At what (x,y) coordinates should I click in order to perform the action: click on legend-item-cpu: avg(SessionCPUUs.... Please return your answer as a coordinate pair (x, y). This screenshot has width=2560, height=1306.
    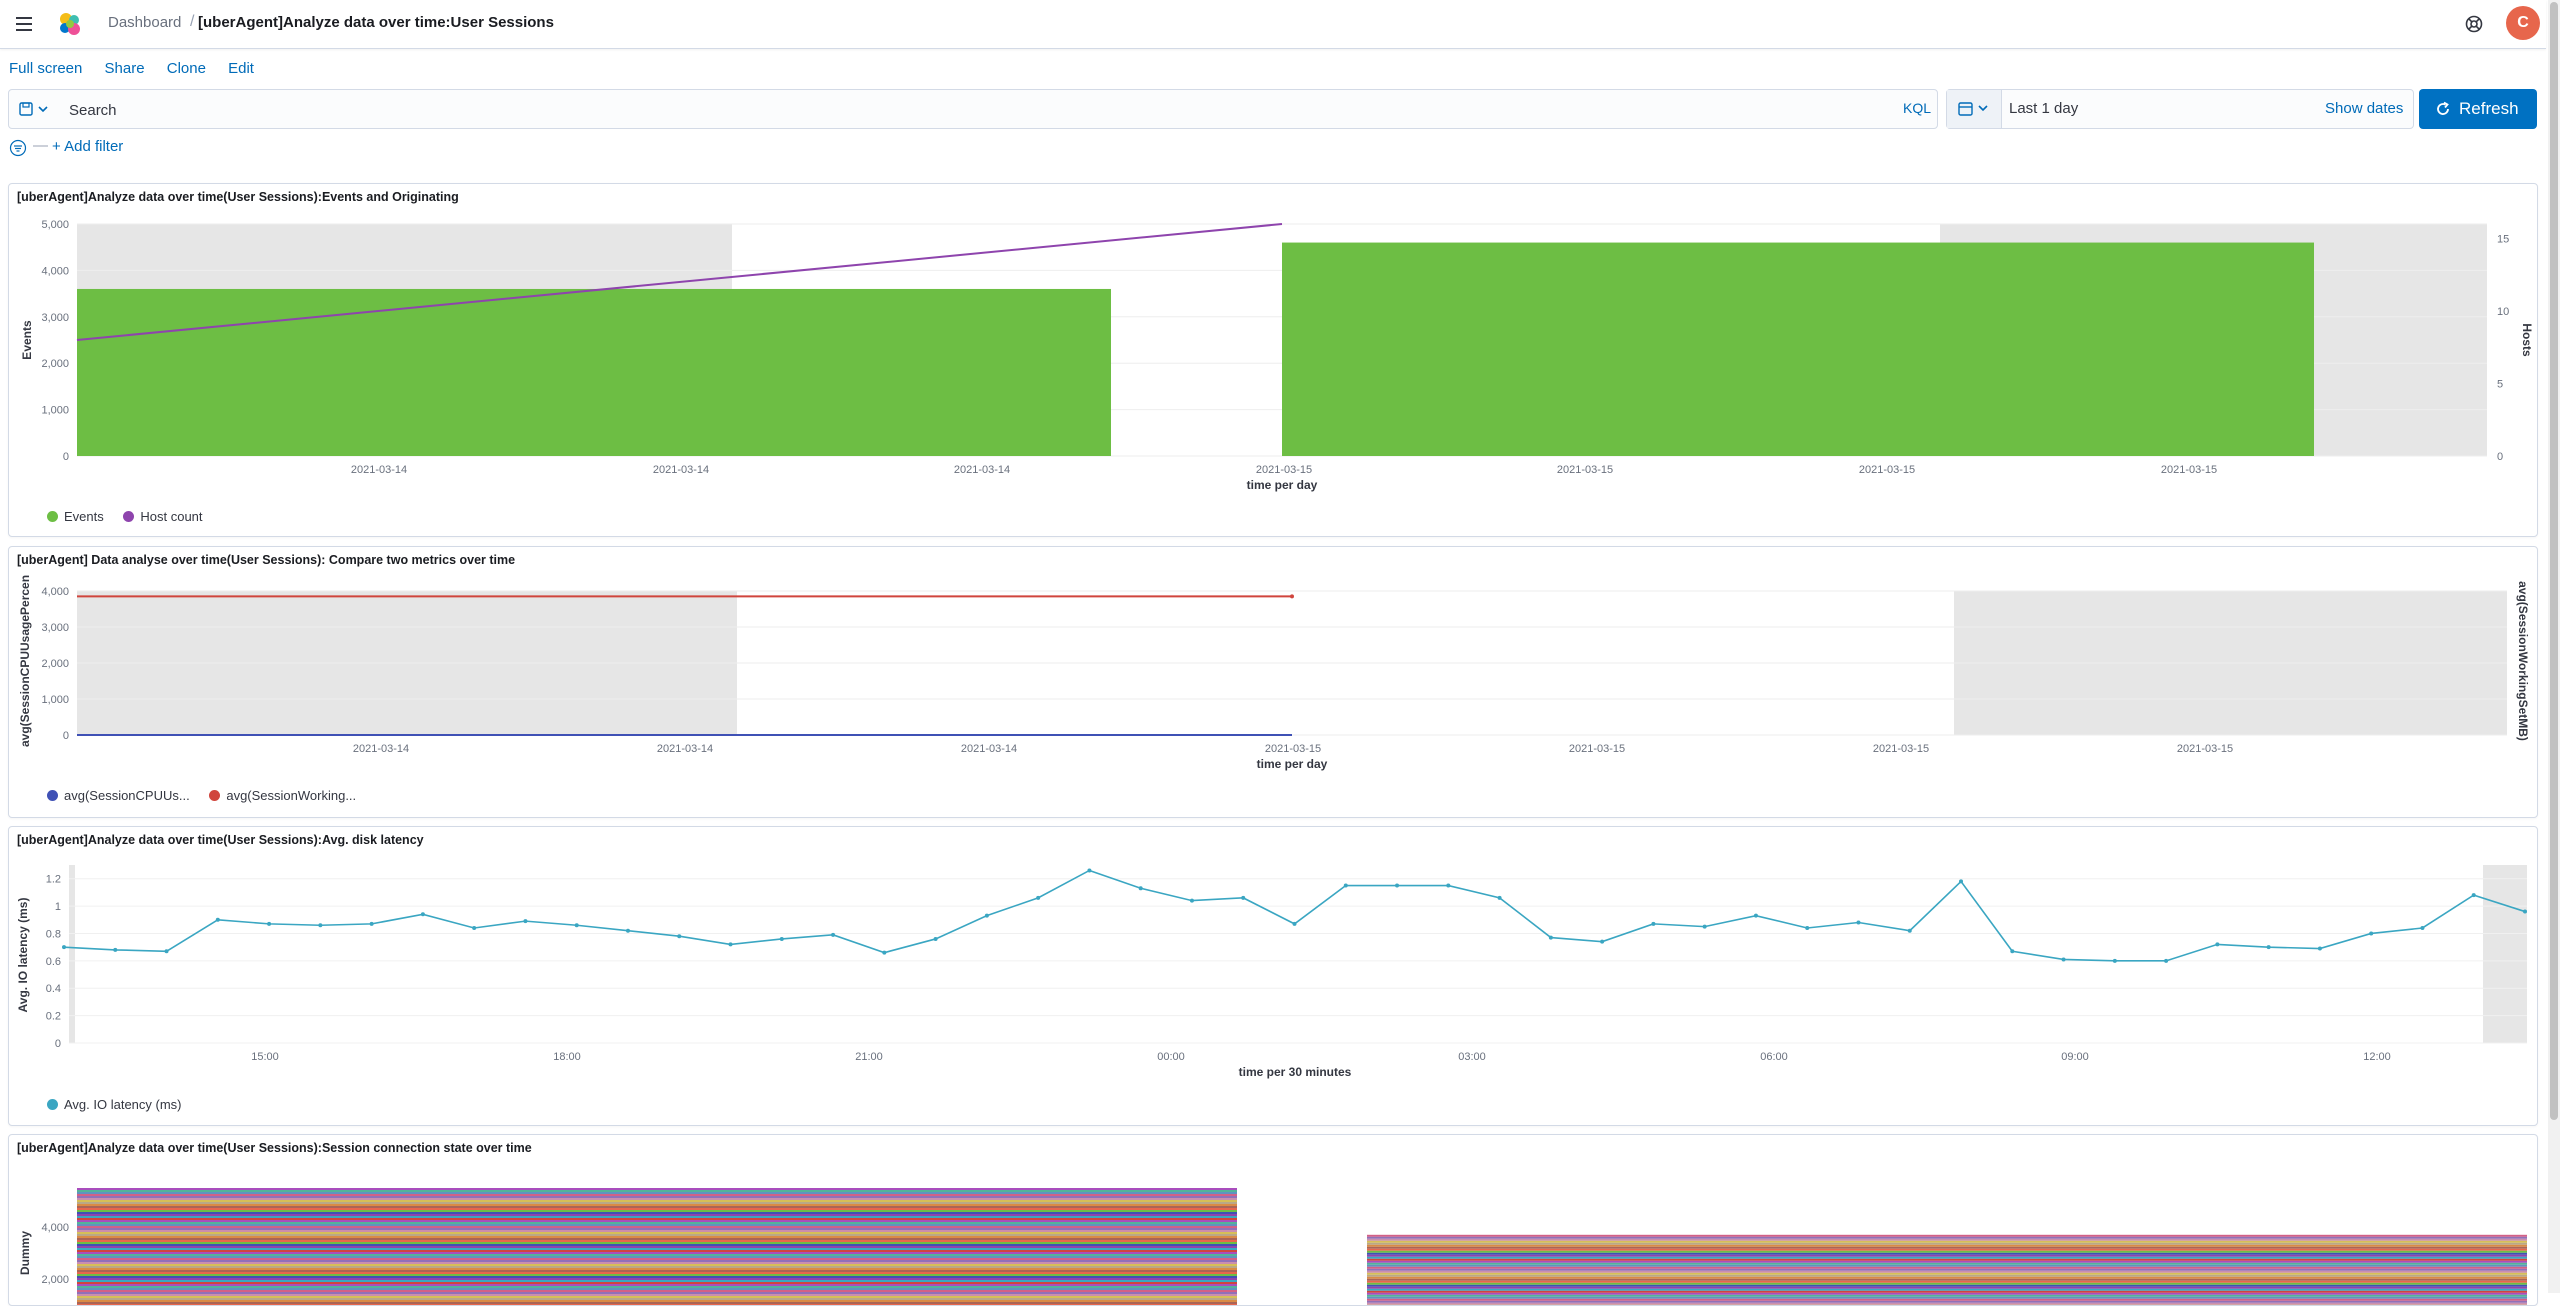
    Looking at the image, I should click on (118, 795).